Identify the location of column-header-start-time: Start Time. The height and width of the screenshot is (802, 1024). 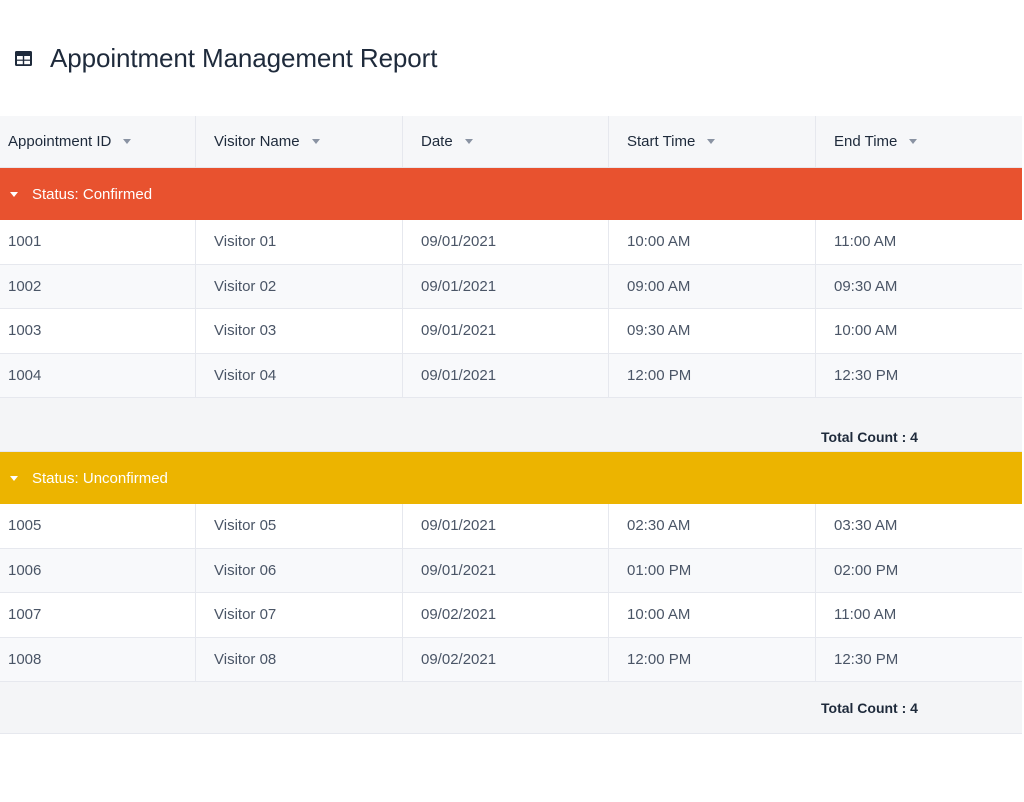
(712, 141).